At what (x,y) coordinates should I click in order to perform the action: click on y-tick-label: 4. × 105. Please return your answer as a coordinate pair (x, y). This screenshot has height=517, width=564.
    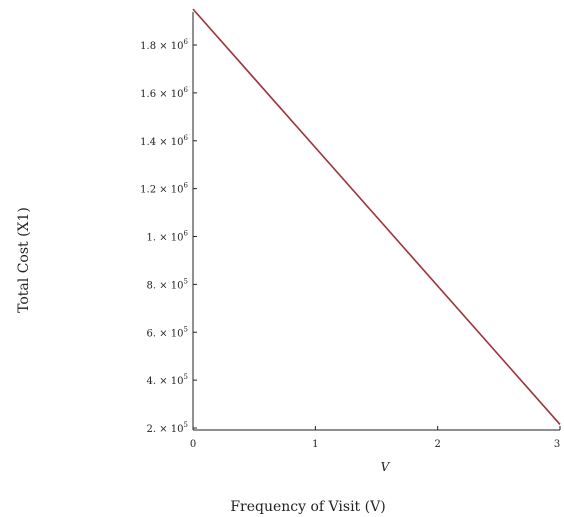
    Looking at the image, I should click on (167, 380).